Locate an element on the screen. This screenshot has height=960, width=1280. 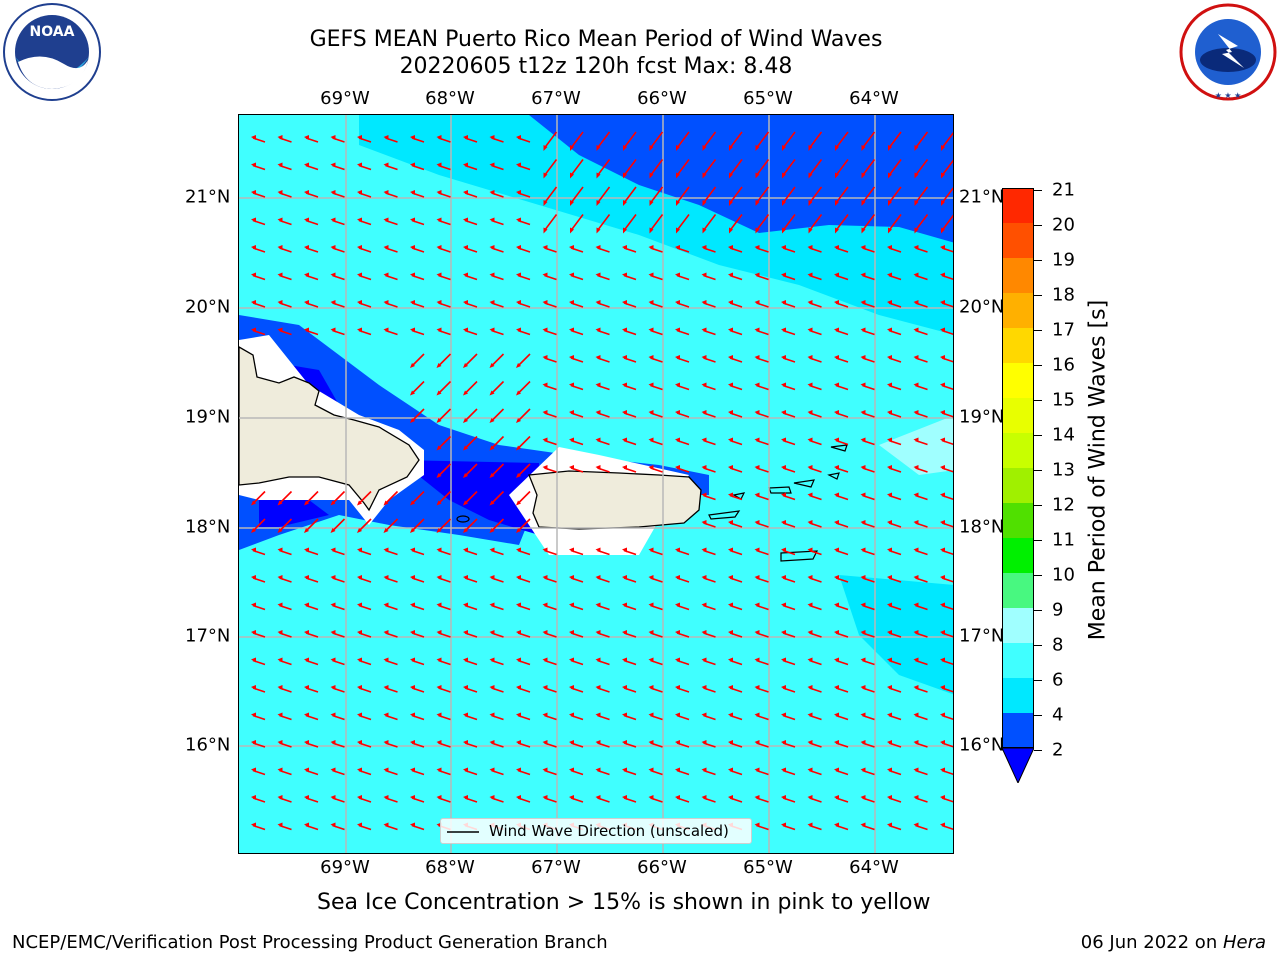
lon-label-top: 66°W is located at coordinates (662, 98).